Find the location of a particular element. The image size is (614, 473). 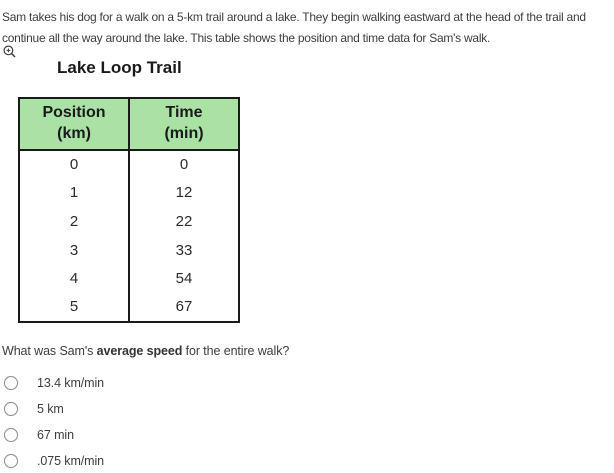

answer-options: 13.4 km/min 5 km 67 min .075 km/min is located at coordinates (200, 421).